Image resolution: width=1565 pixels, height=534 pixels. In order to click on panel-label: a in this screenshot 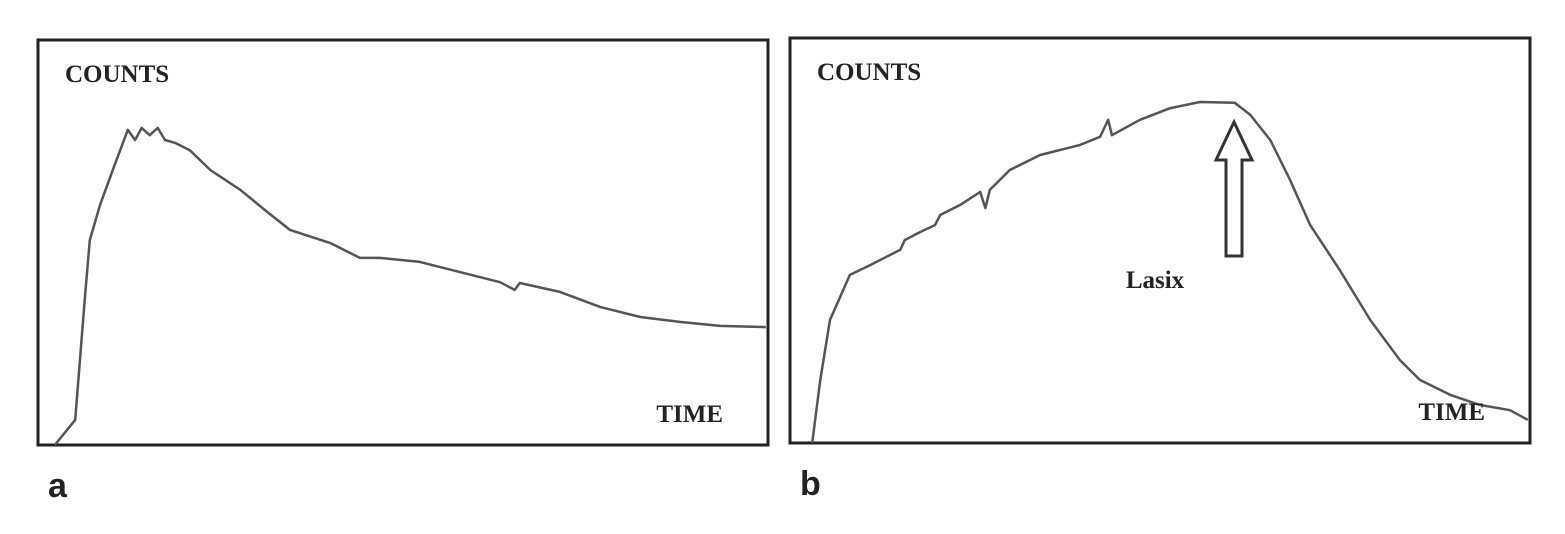, I will do `click(58, 486)`.